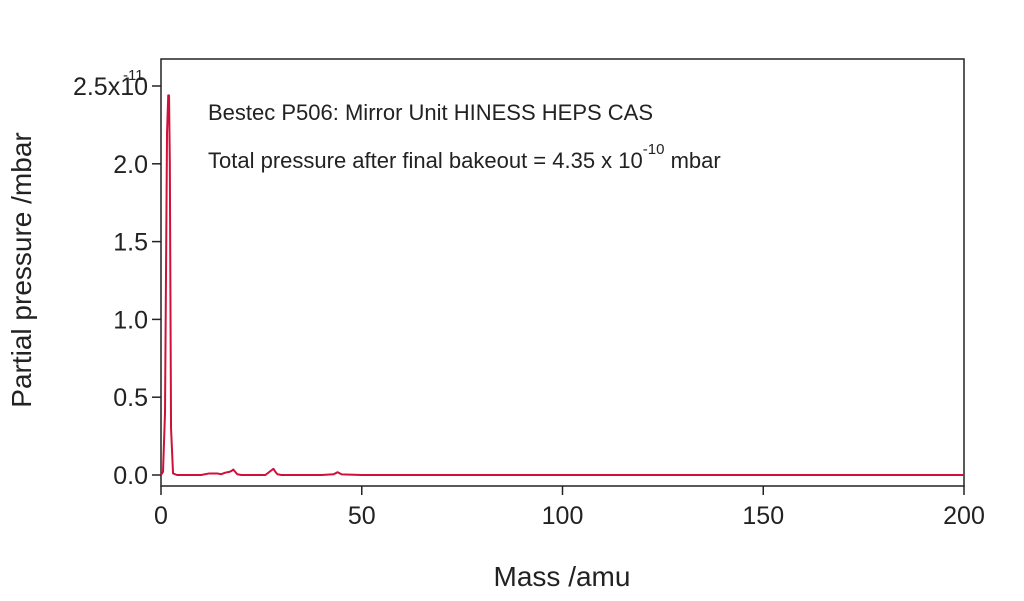 This screenshot has height=601, width=1024. I want to click on y-axis-label: Partial pressure /mbar, so click(21, 269).